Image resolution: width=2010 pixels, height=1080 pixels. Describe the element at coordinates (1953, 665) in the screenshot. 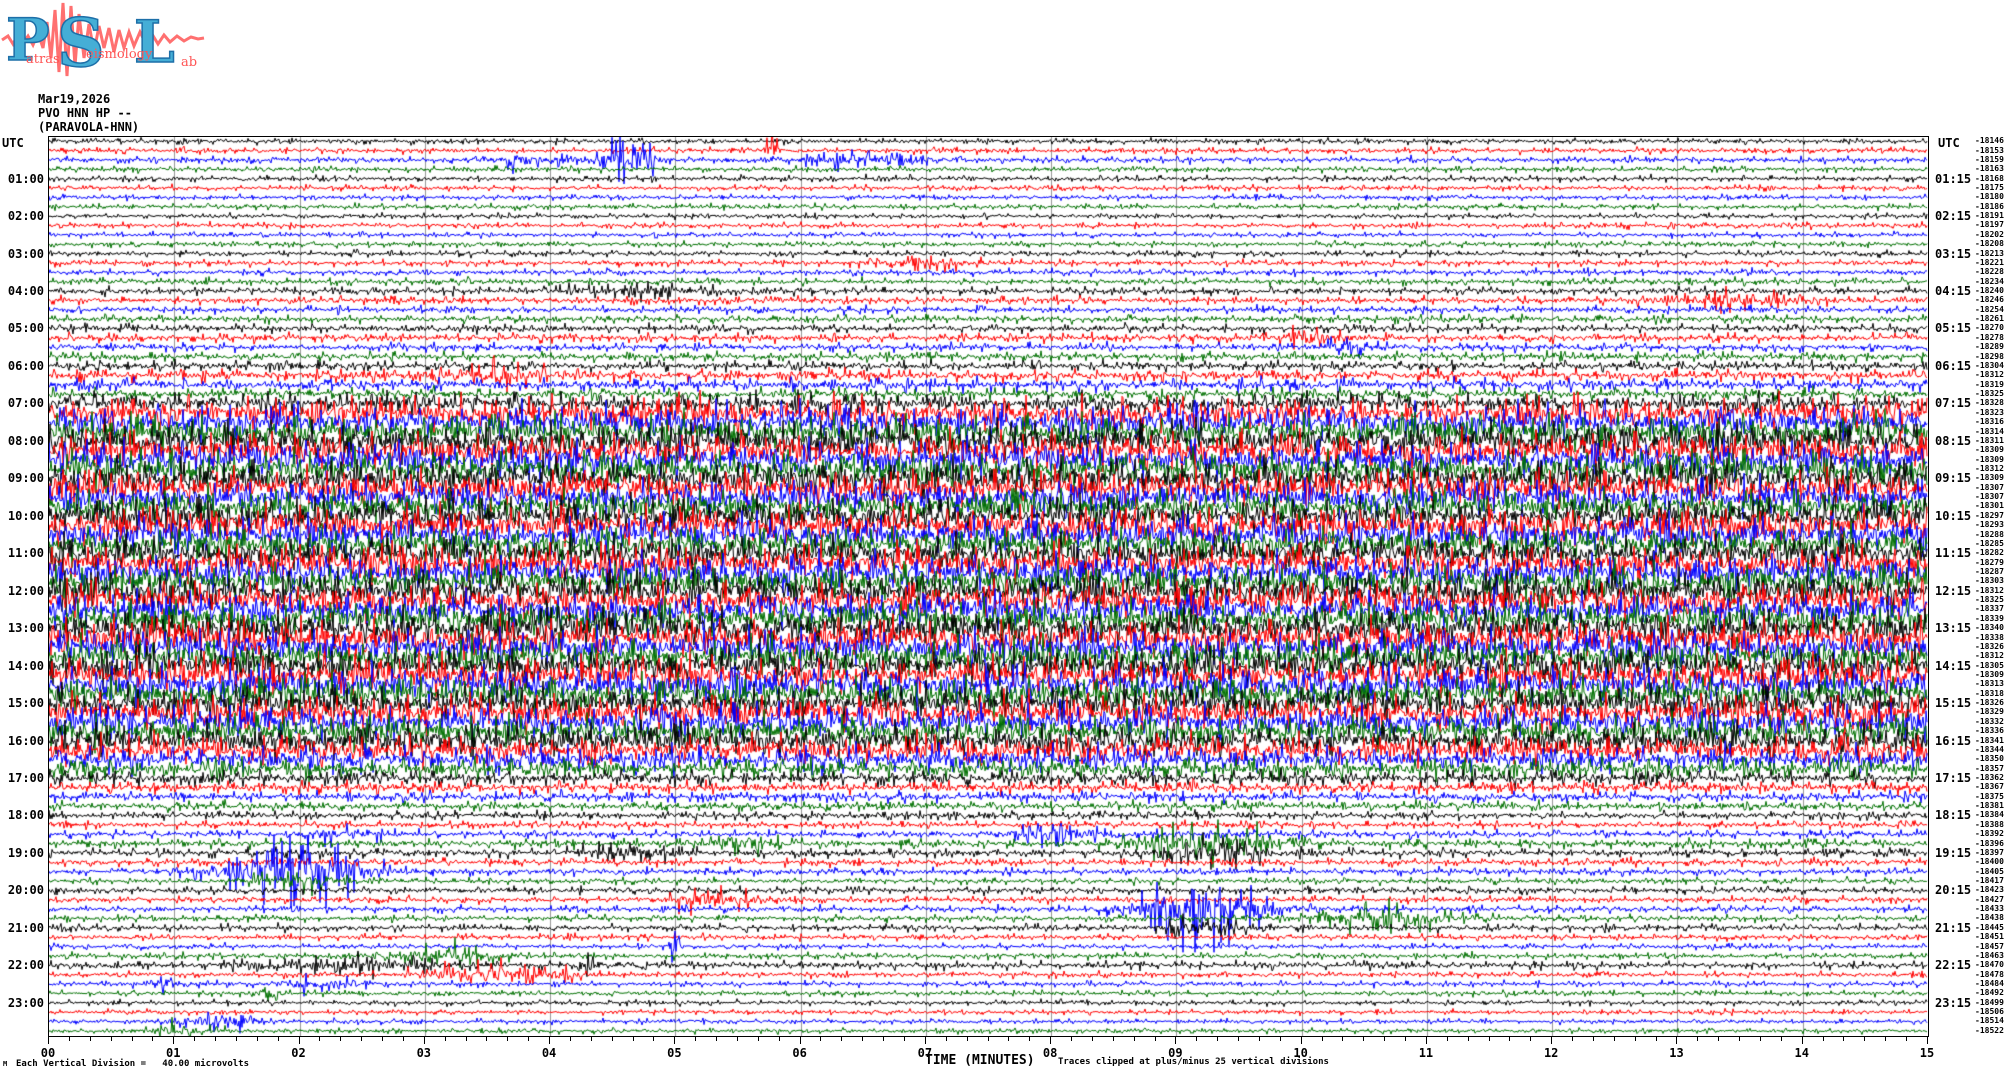

I see `right-time-label: 14:15` at that location.